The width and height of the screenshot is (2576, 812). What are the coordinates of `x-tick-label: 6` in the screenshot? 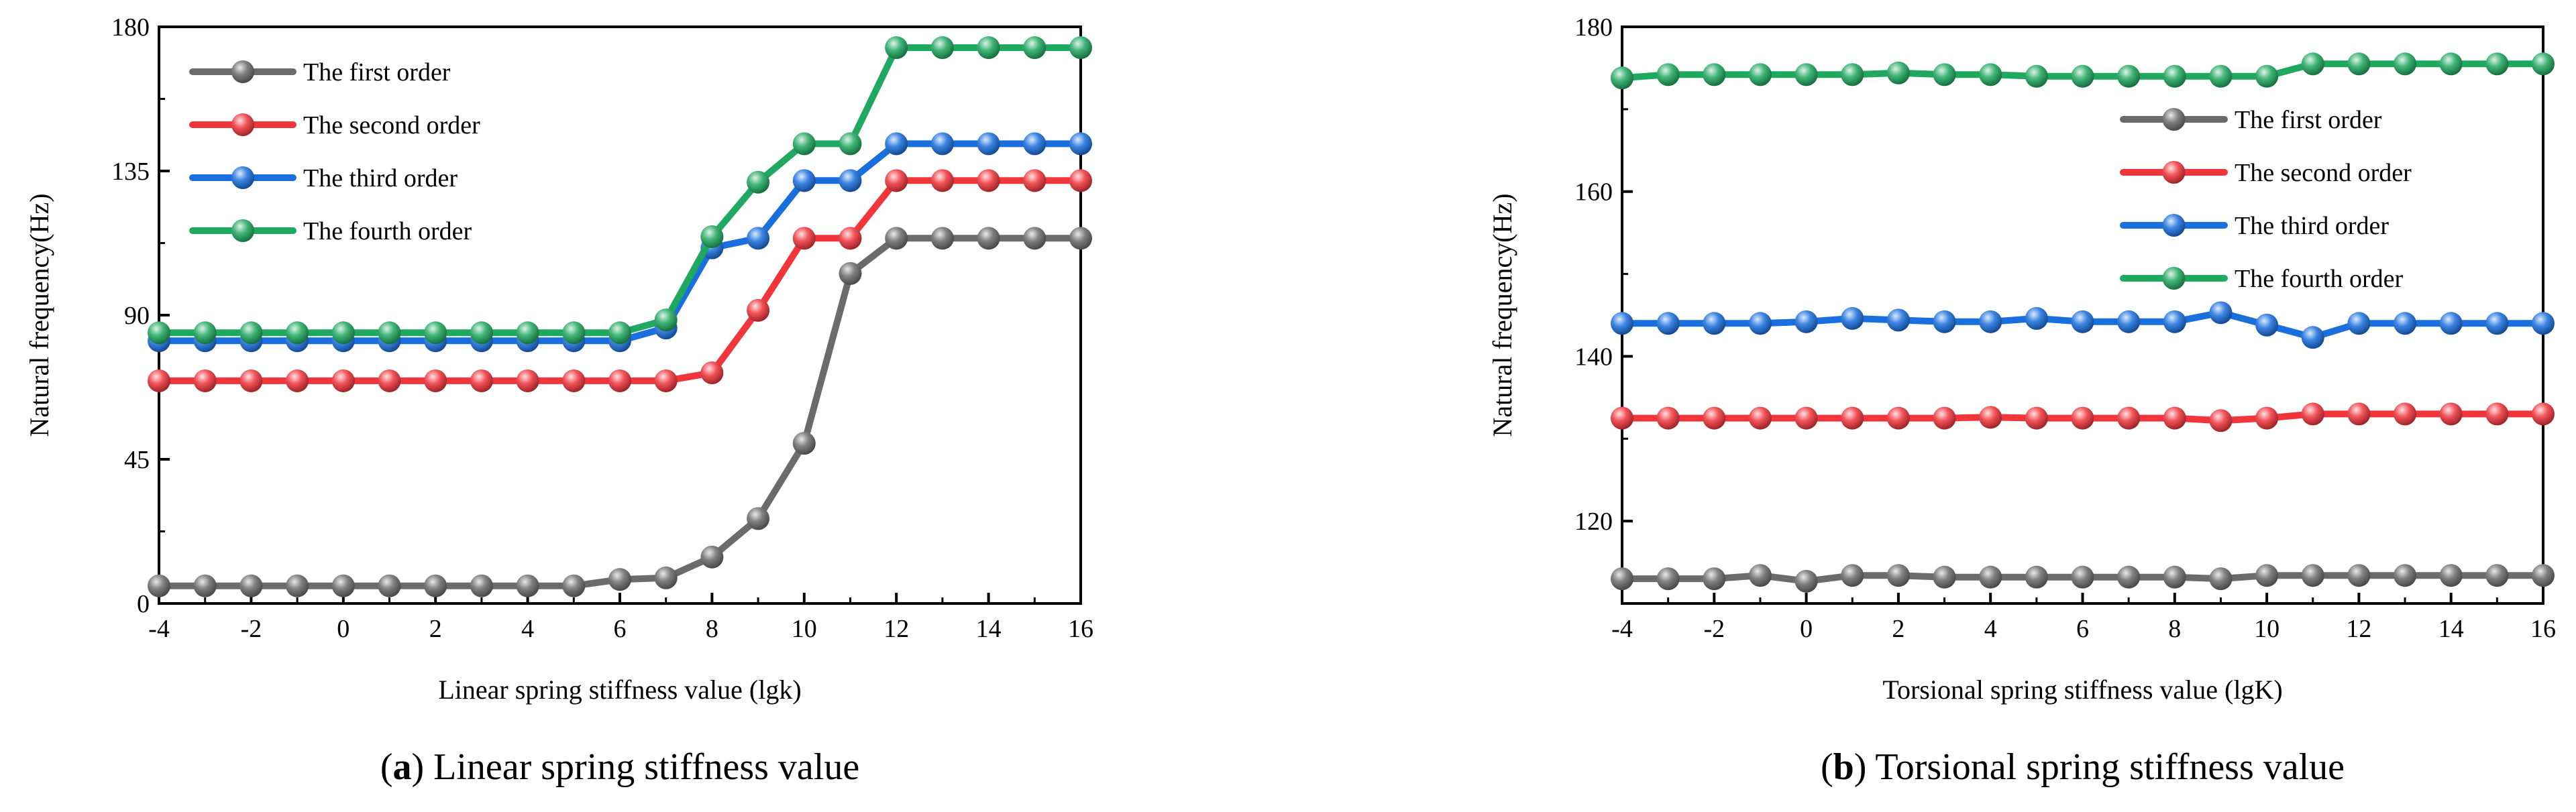 It's located at (2082, 629).